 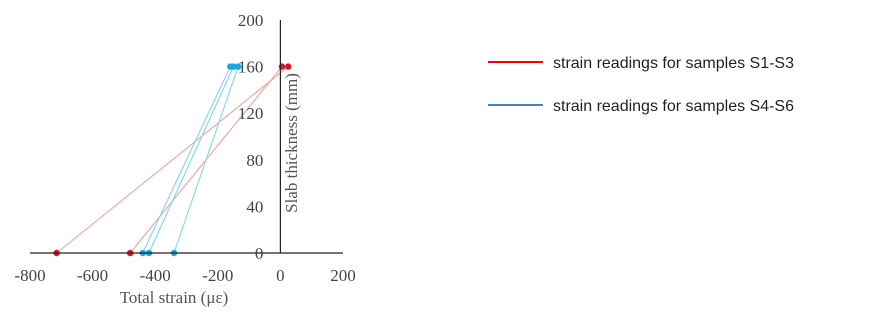 What do you see at coordinates (673, 106) in the screenshot?
I see `legend-label-s4-s6: strain readings for samples S4-S6` at bounding box center [673, 106].